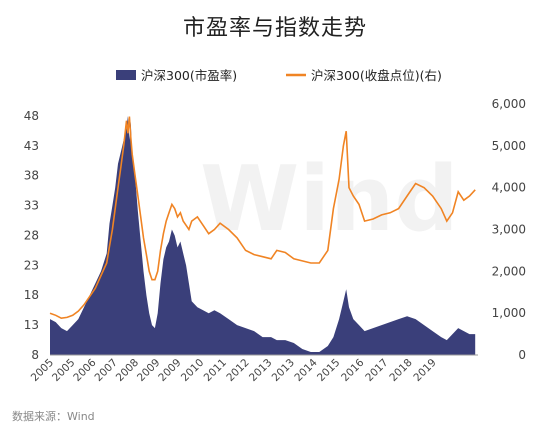 Image resolution: width=550 pixels, height=440 pixels. What do you see at coordinates (376, 370) in the screenshot?
I see `x-tick-label: 2017` at bounding box center [376, 370].